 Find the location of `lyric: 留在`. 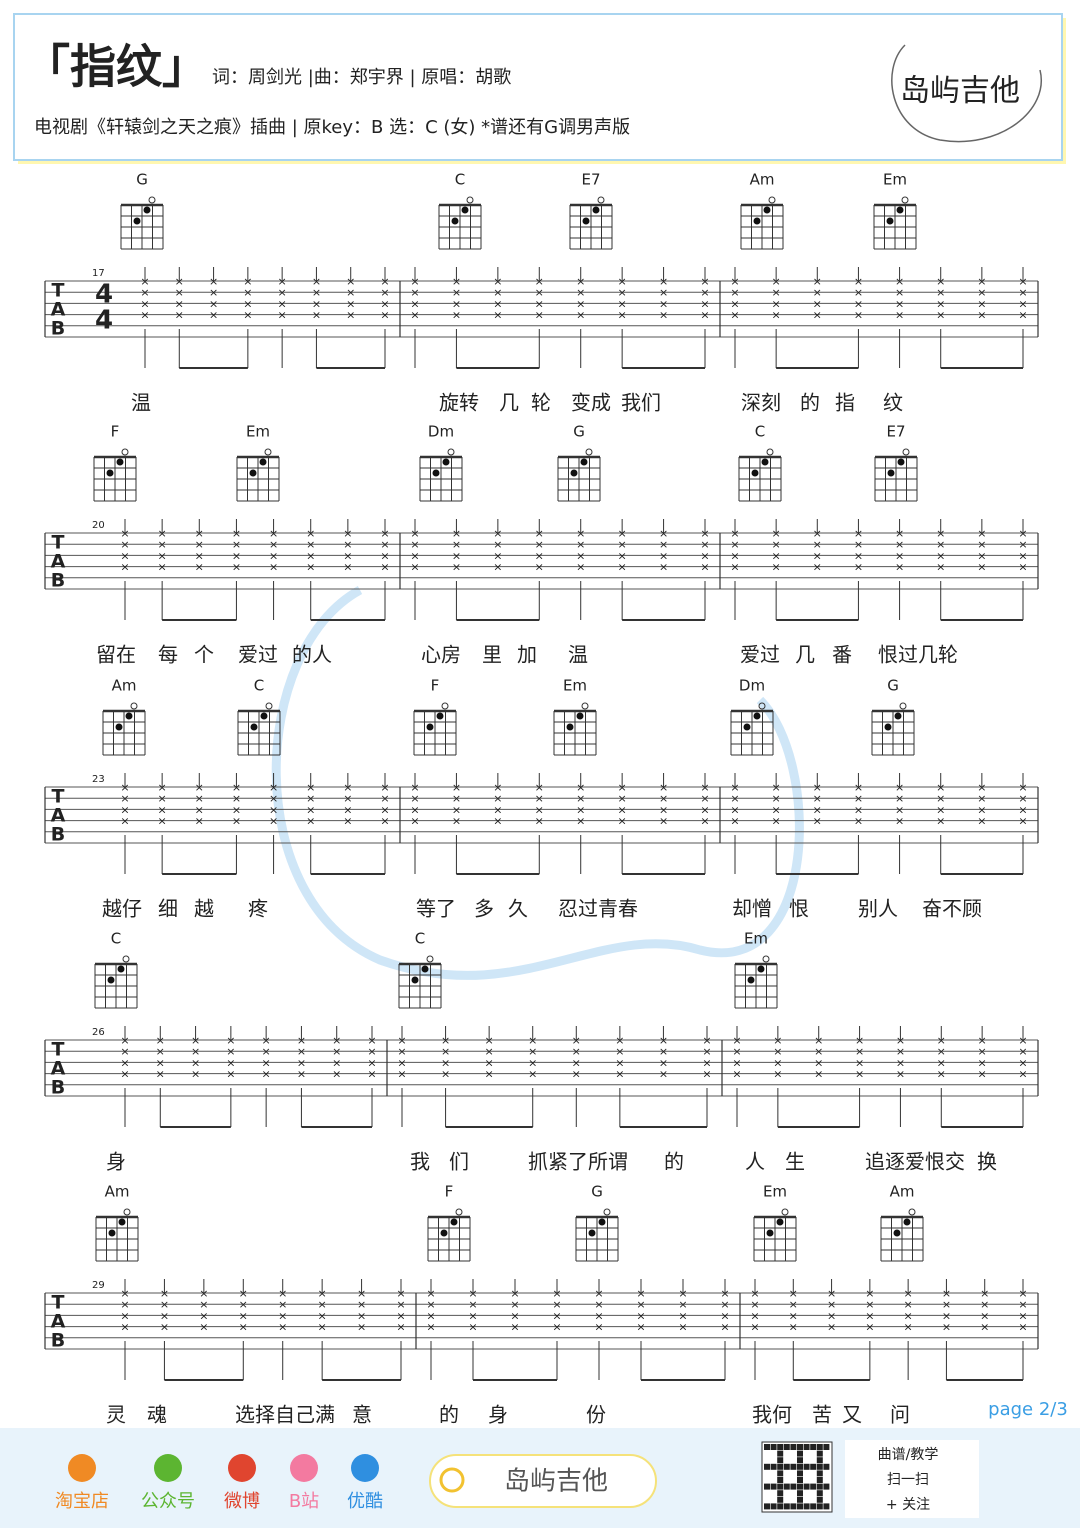

lyric: 留在 is located at coordinates (116, 655).